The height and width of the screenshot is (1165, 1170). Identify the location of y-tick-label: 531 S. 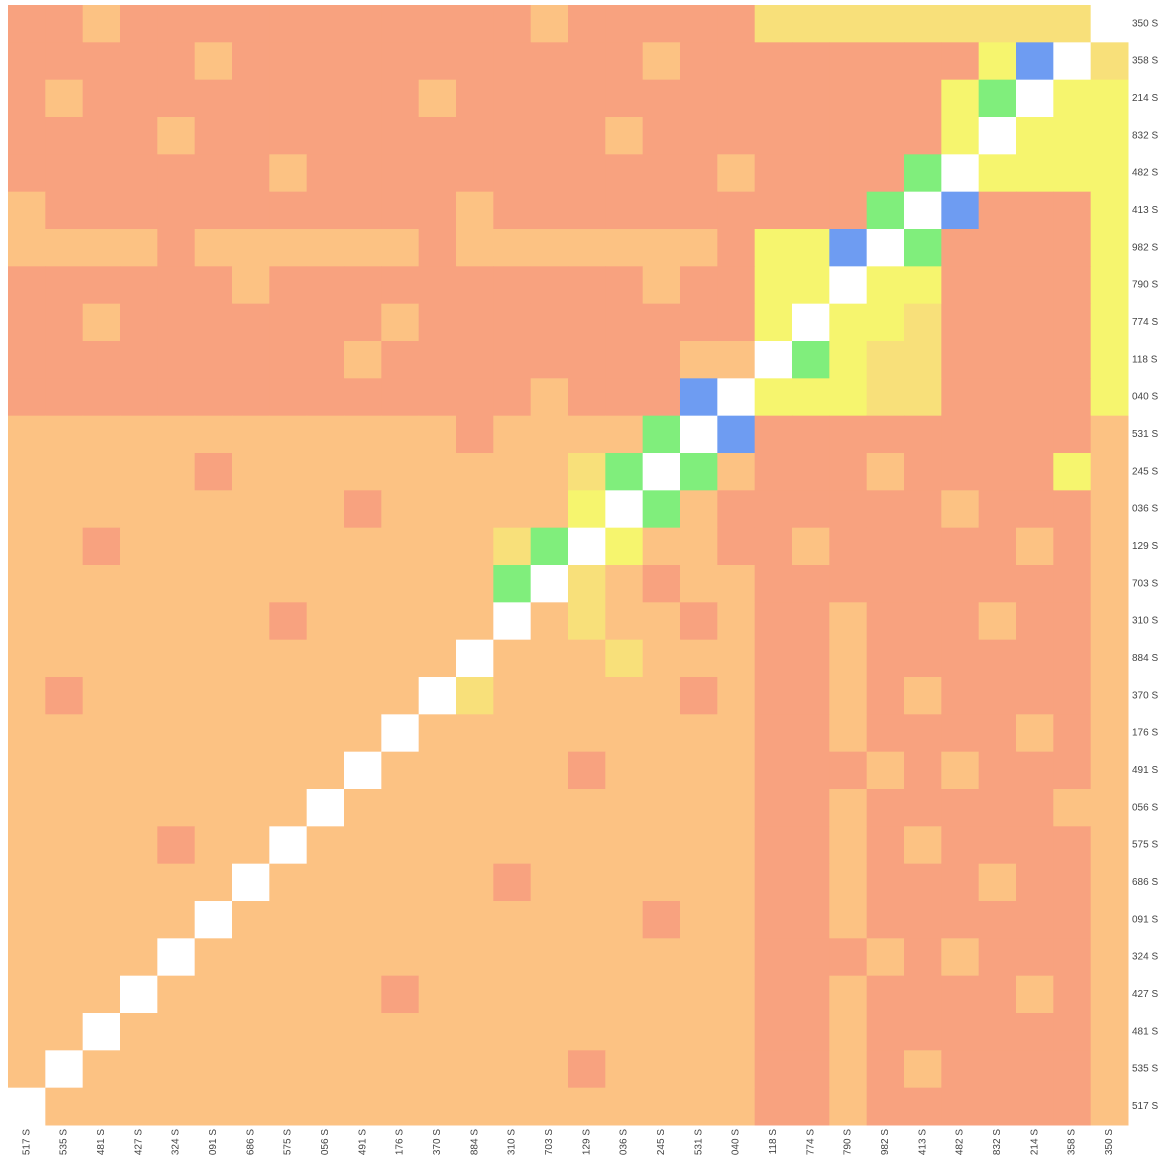
(1145, 434).